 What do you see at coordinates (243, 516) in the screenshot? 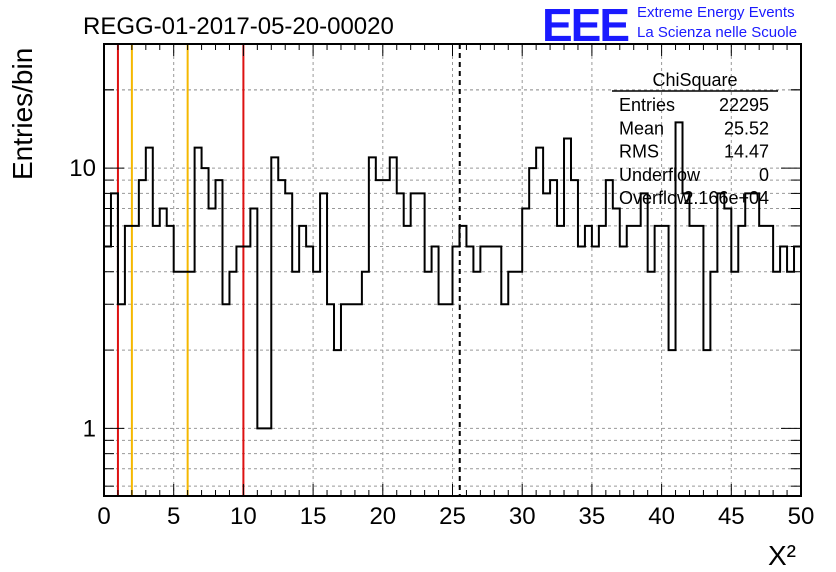
I see `x-tick-label: 10` at bounding box center [243, 516].